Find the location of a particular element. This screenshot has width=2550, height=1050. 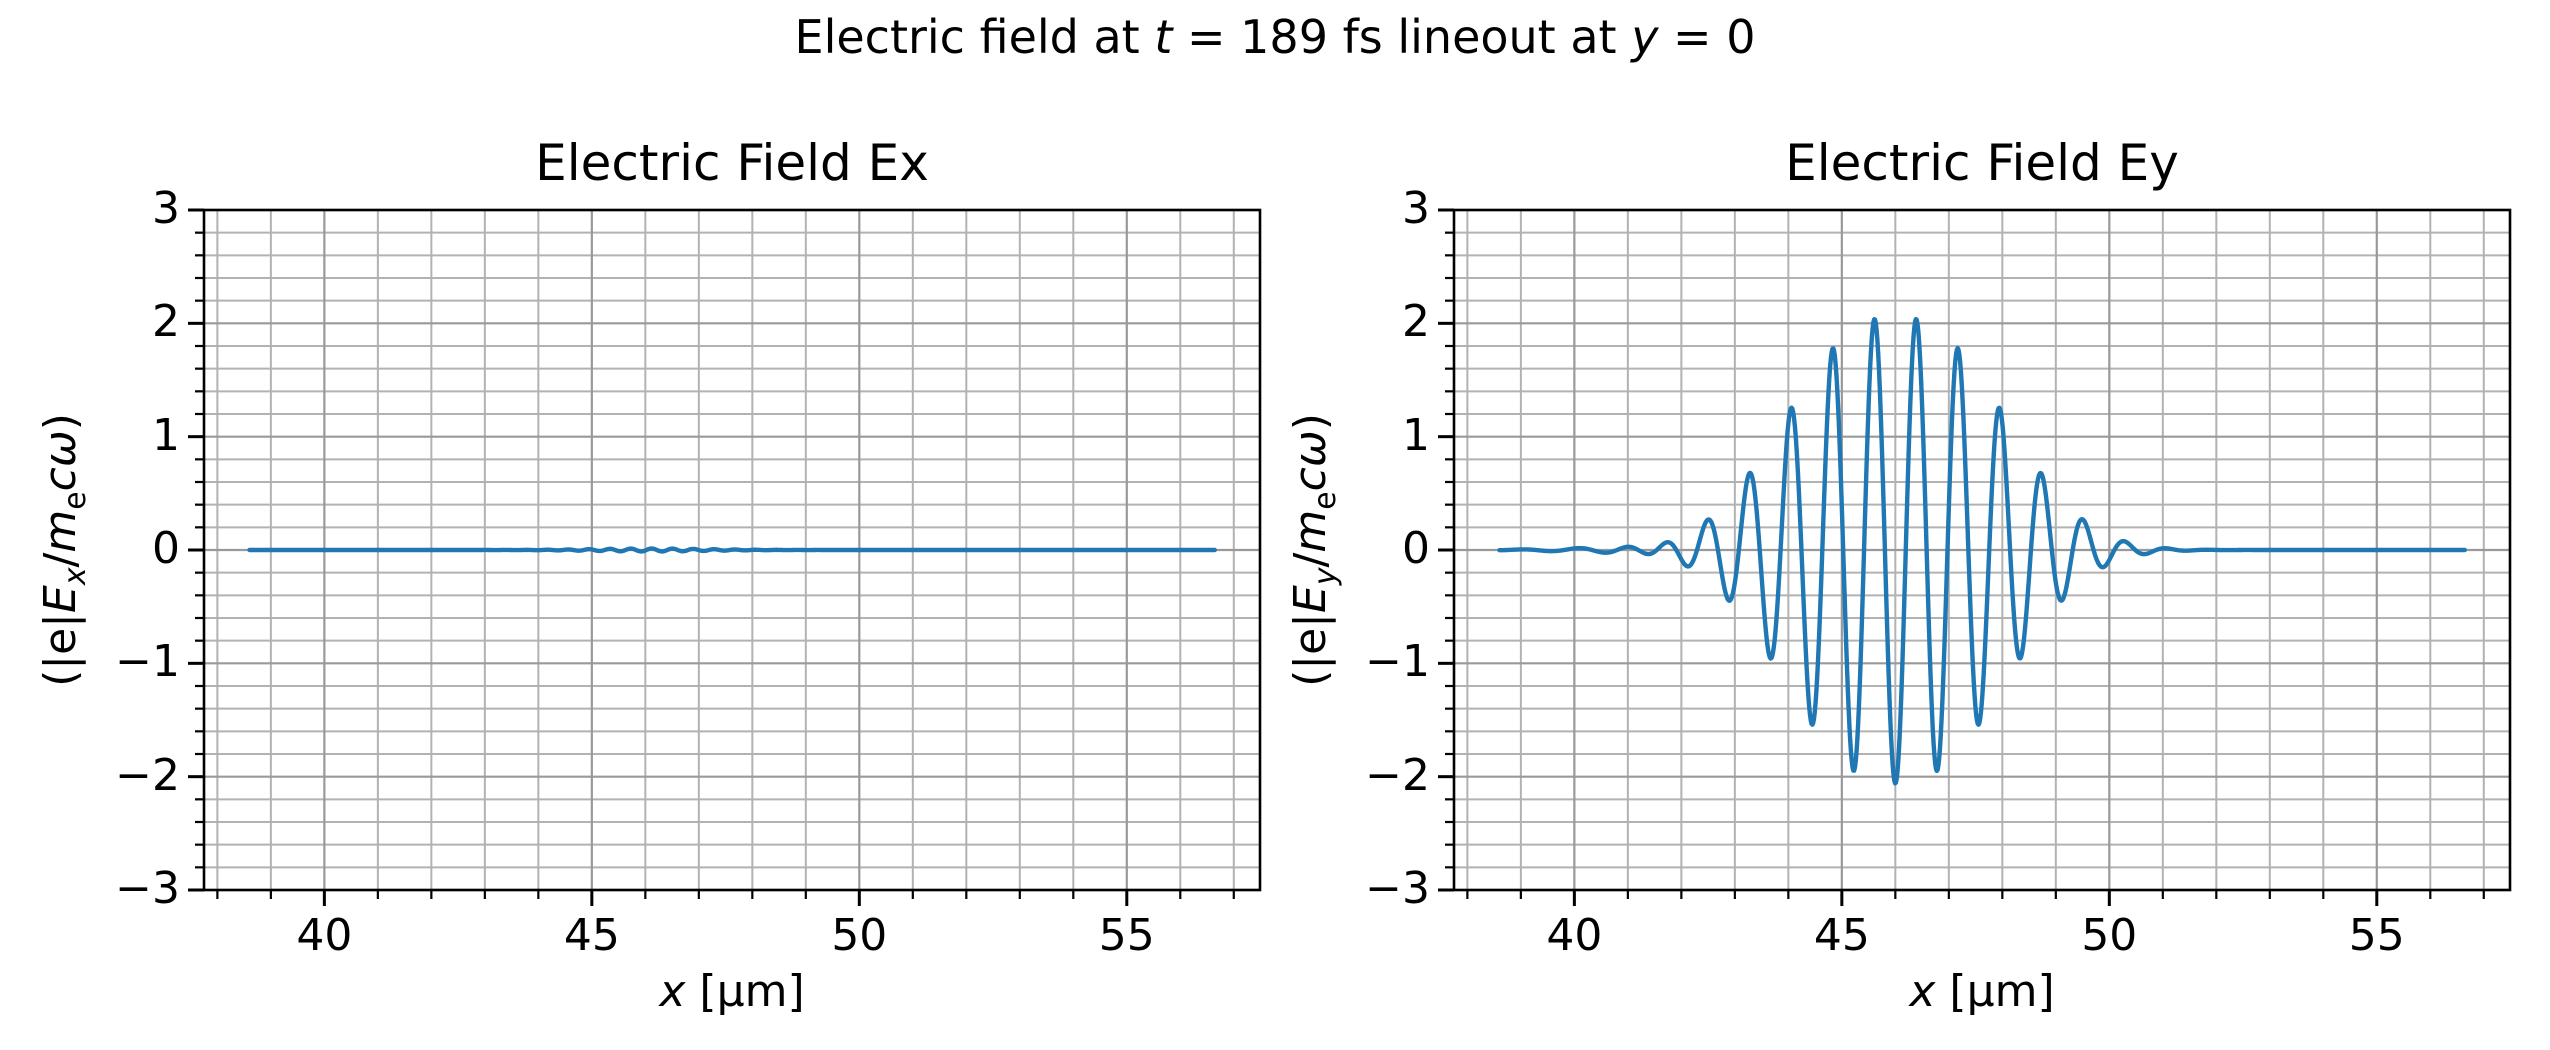

label-segment: Electric Field Ey is located at coordinates (1982, 163).